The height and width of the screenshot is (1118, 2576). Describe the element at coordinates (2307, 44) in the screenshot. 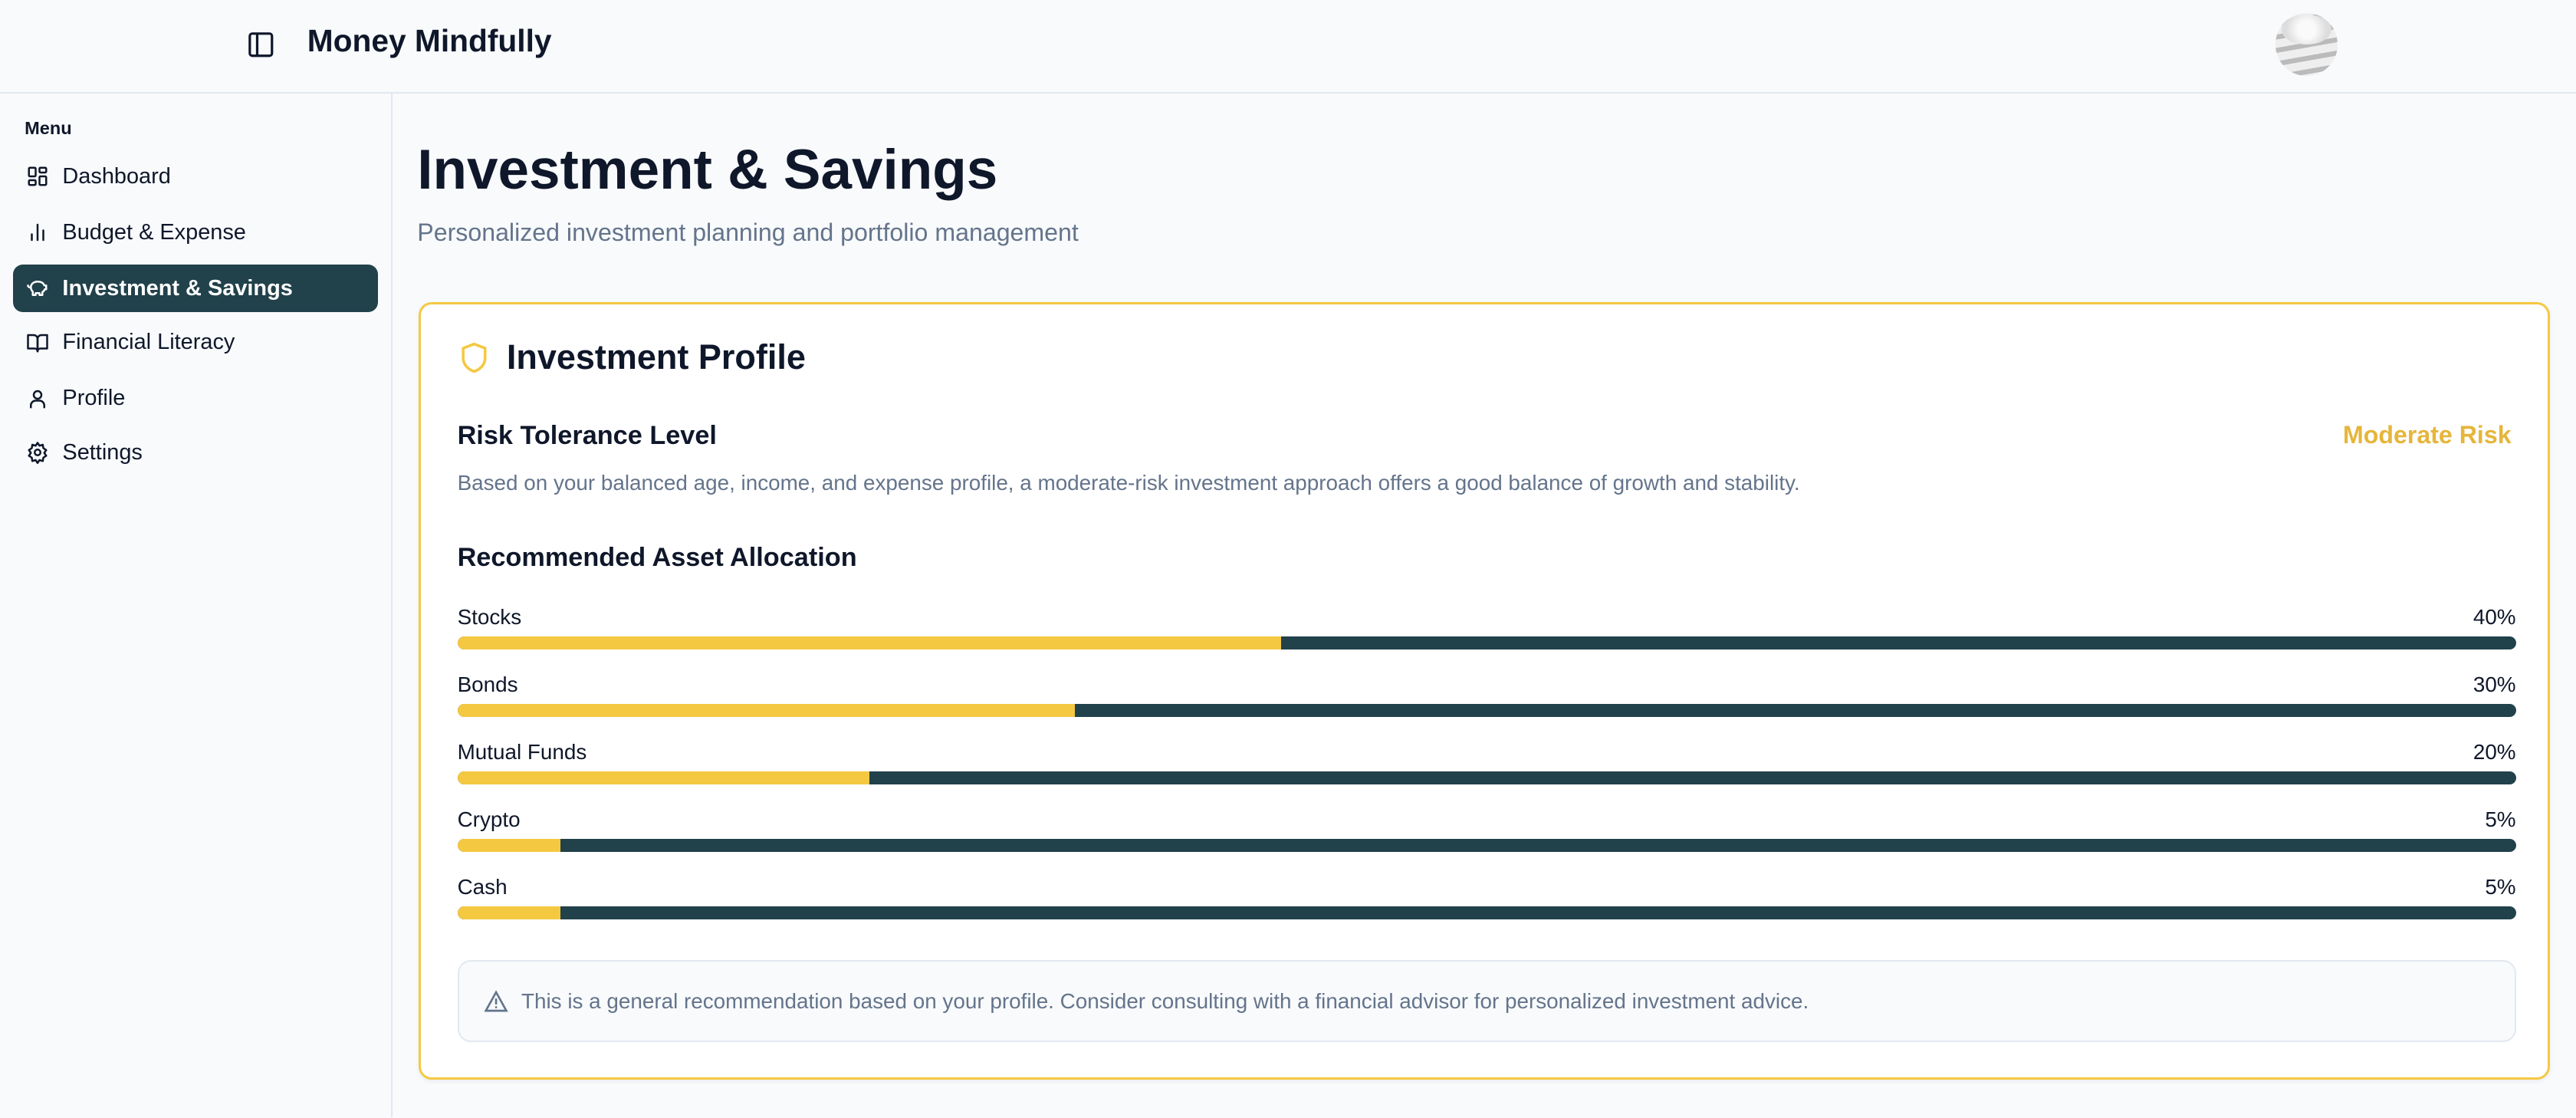

I see `avatar` at that location.